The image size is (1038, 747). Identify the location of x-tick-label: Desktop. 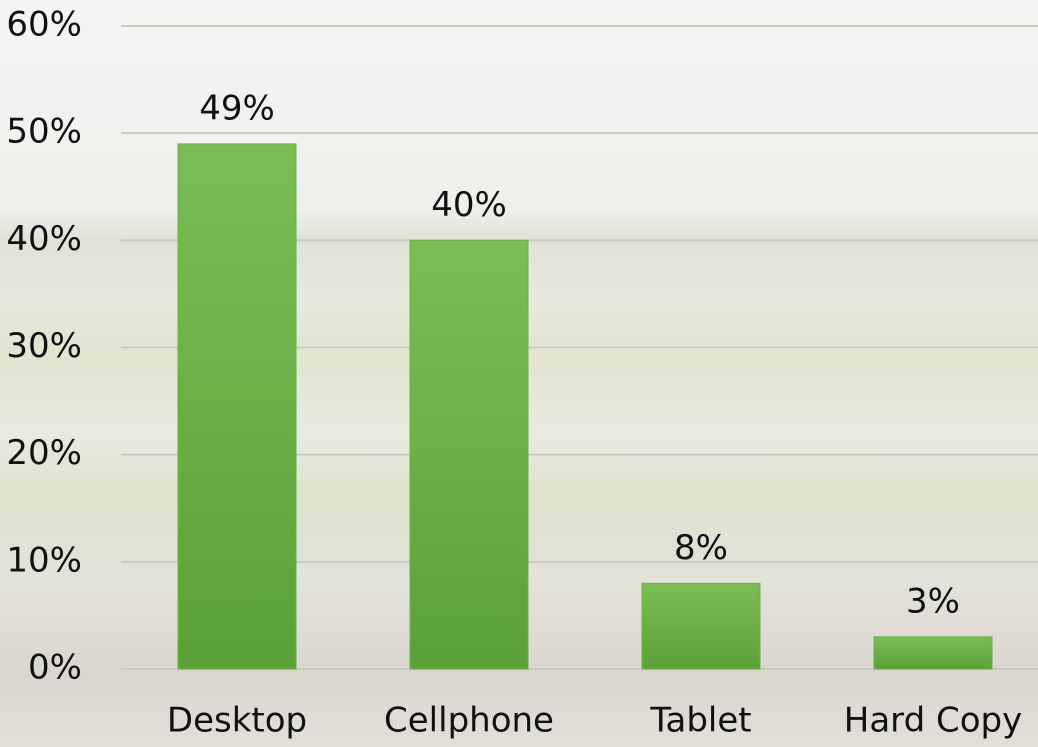
(237, 721).